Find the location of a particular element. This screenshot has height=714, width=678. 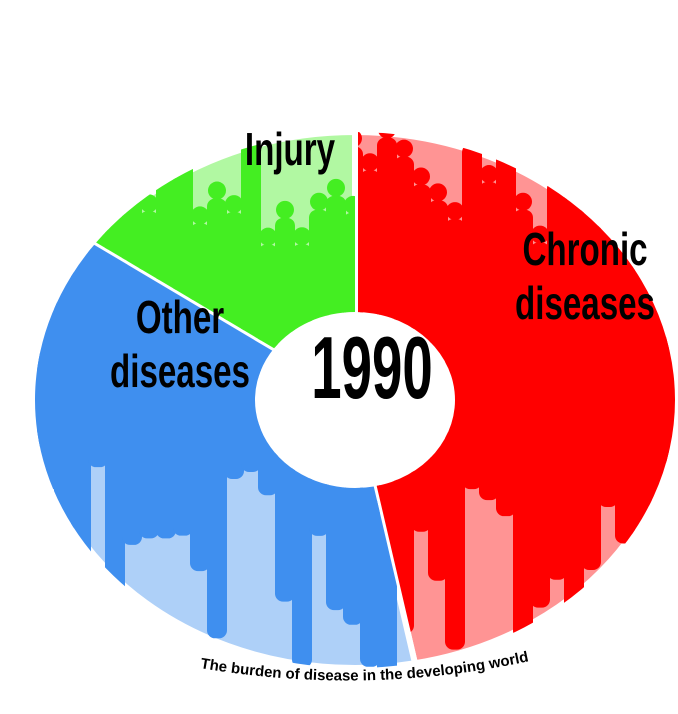

slice-label: Other diseases is located at coordinates (180, 344).